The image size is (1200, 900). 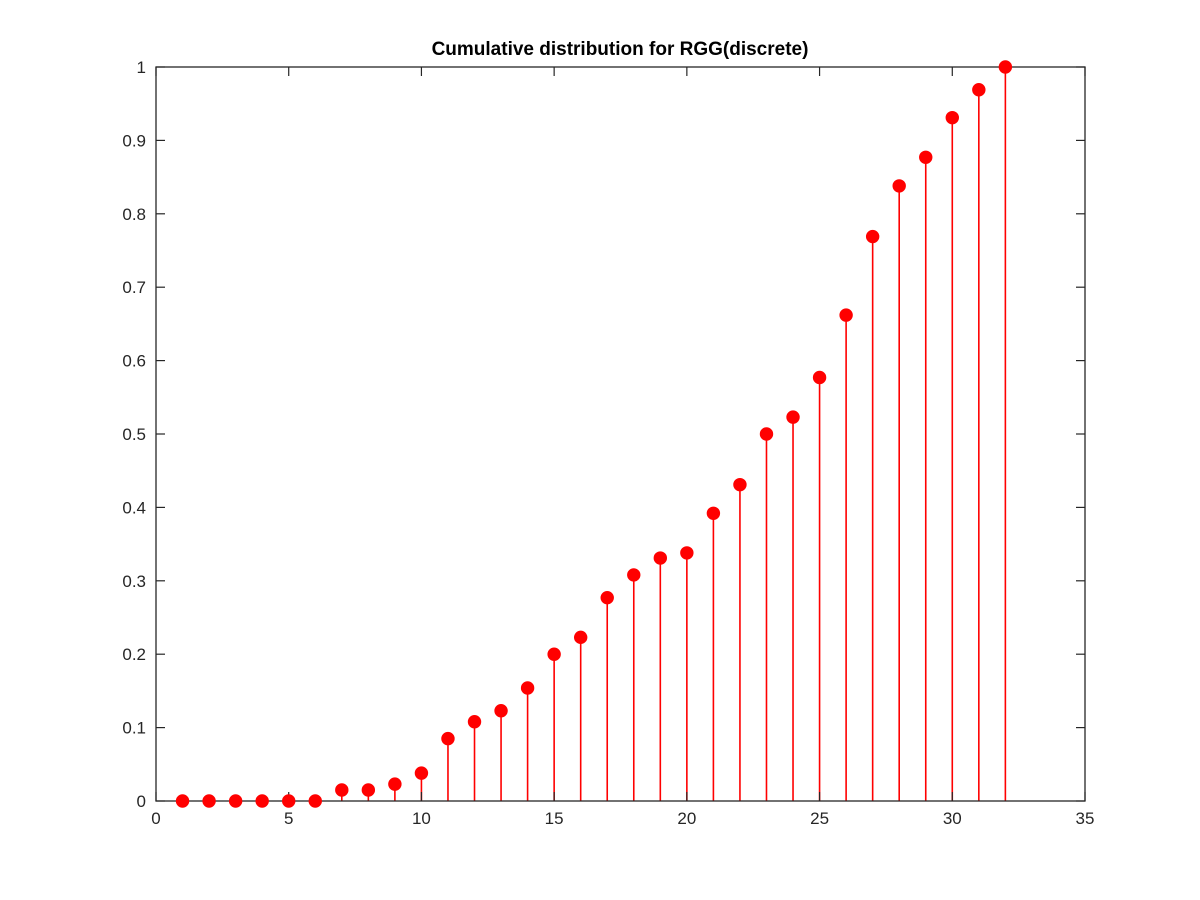 What do you see at coordinates (952, 818) in the screenshot?
I see `x-tick-label: 30` at bounding box center [952, 818].